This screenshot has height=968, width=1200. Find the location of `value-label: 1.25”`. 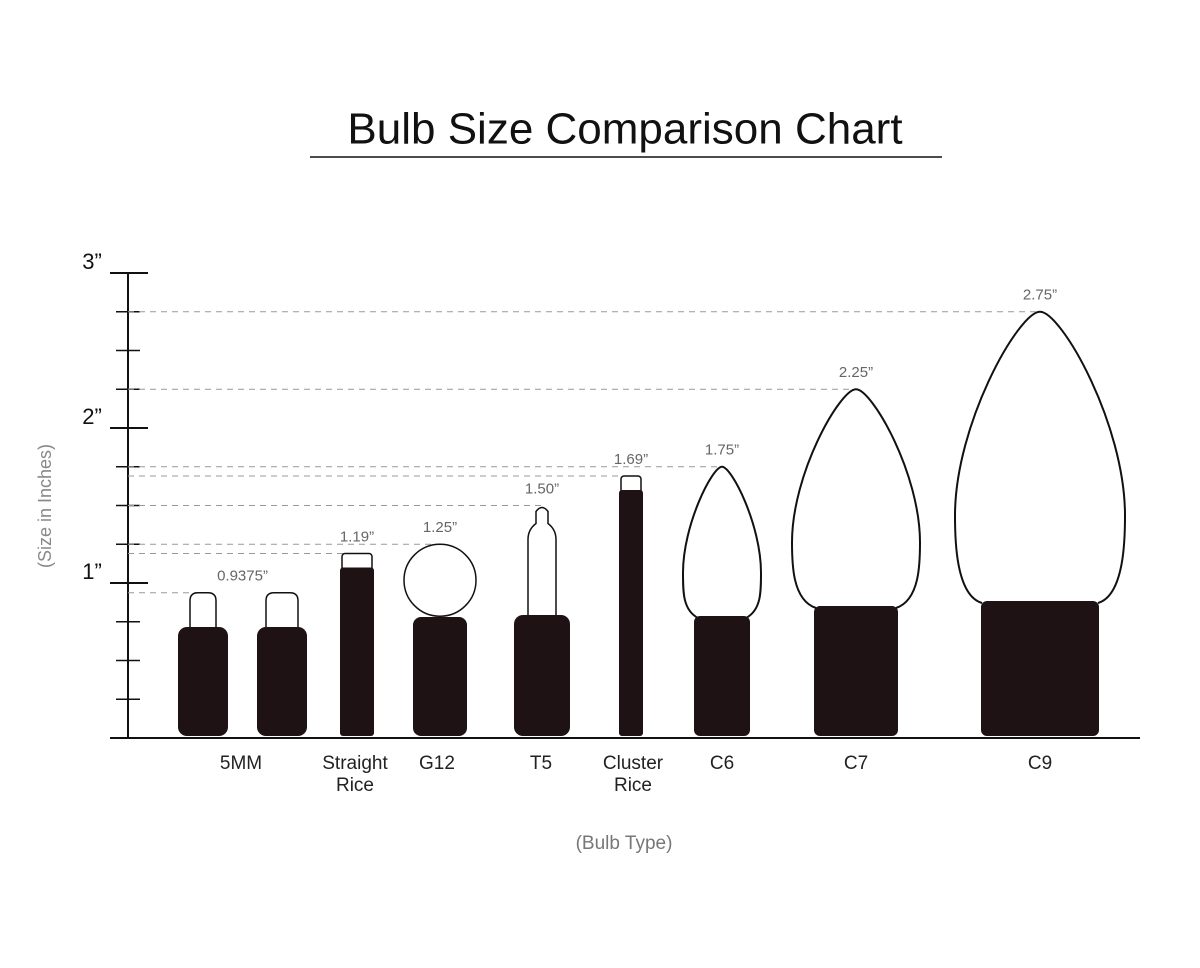

value-label: 1.25” is located at coordinates (440, 527).